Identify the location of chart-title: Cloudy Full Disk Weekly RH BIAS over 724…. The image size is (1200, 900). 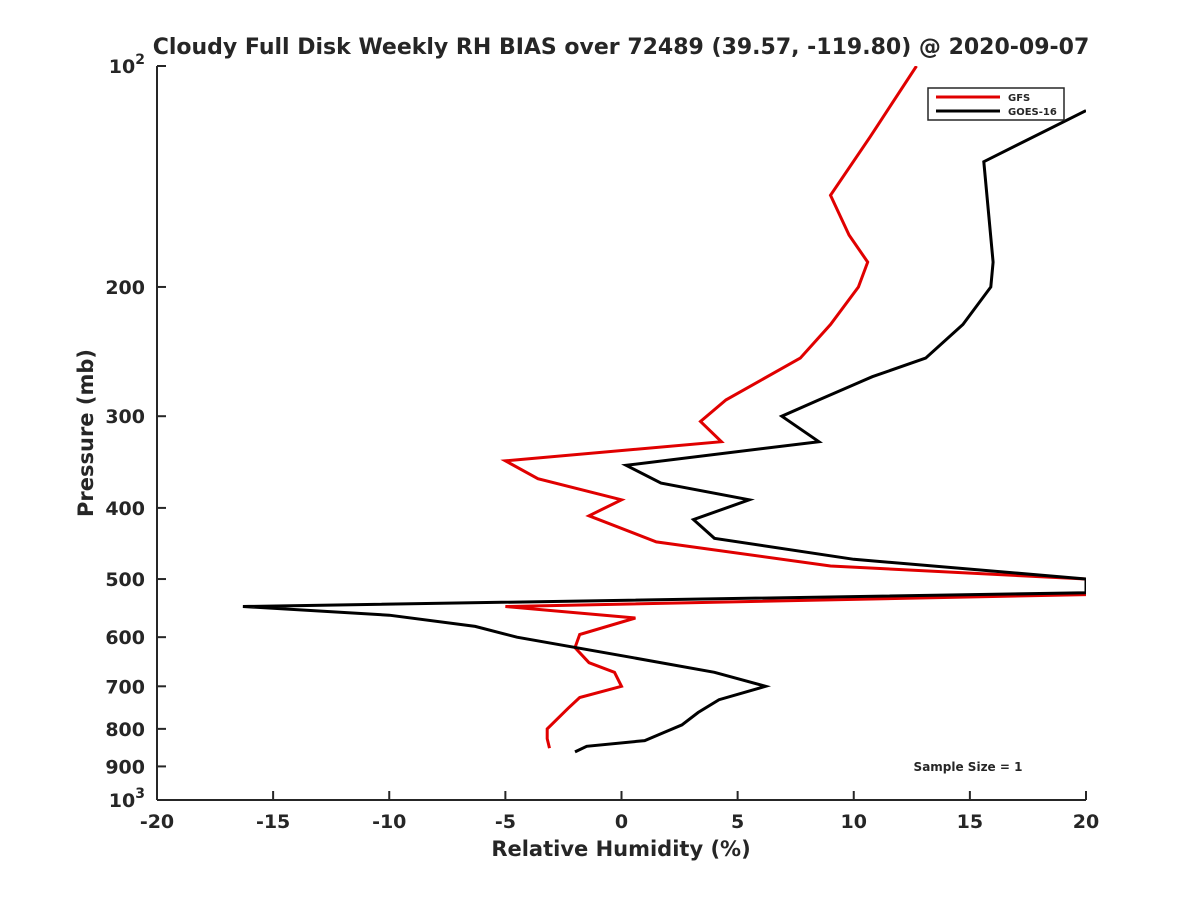
(621, 47).